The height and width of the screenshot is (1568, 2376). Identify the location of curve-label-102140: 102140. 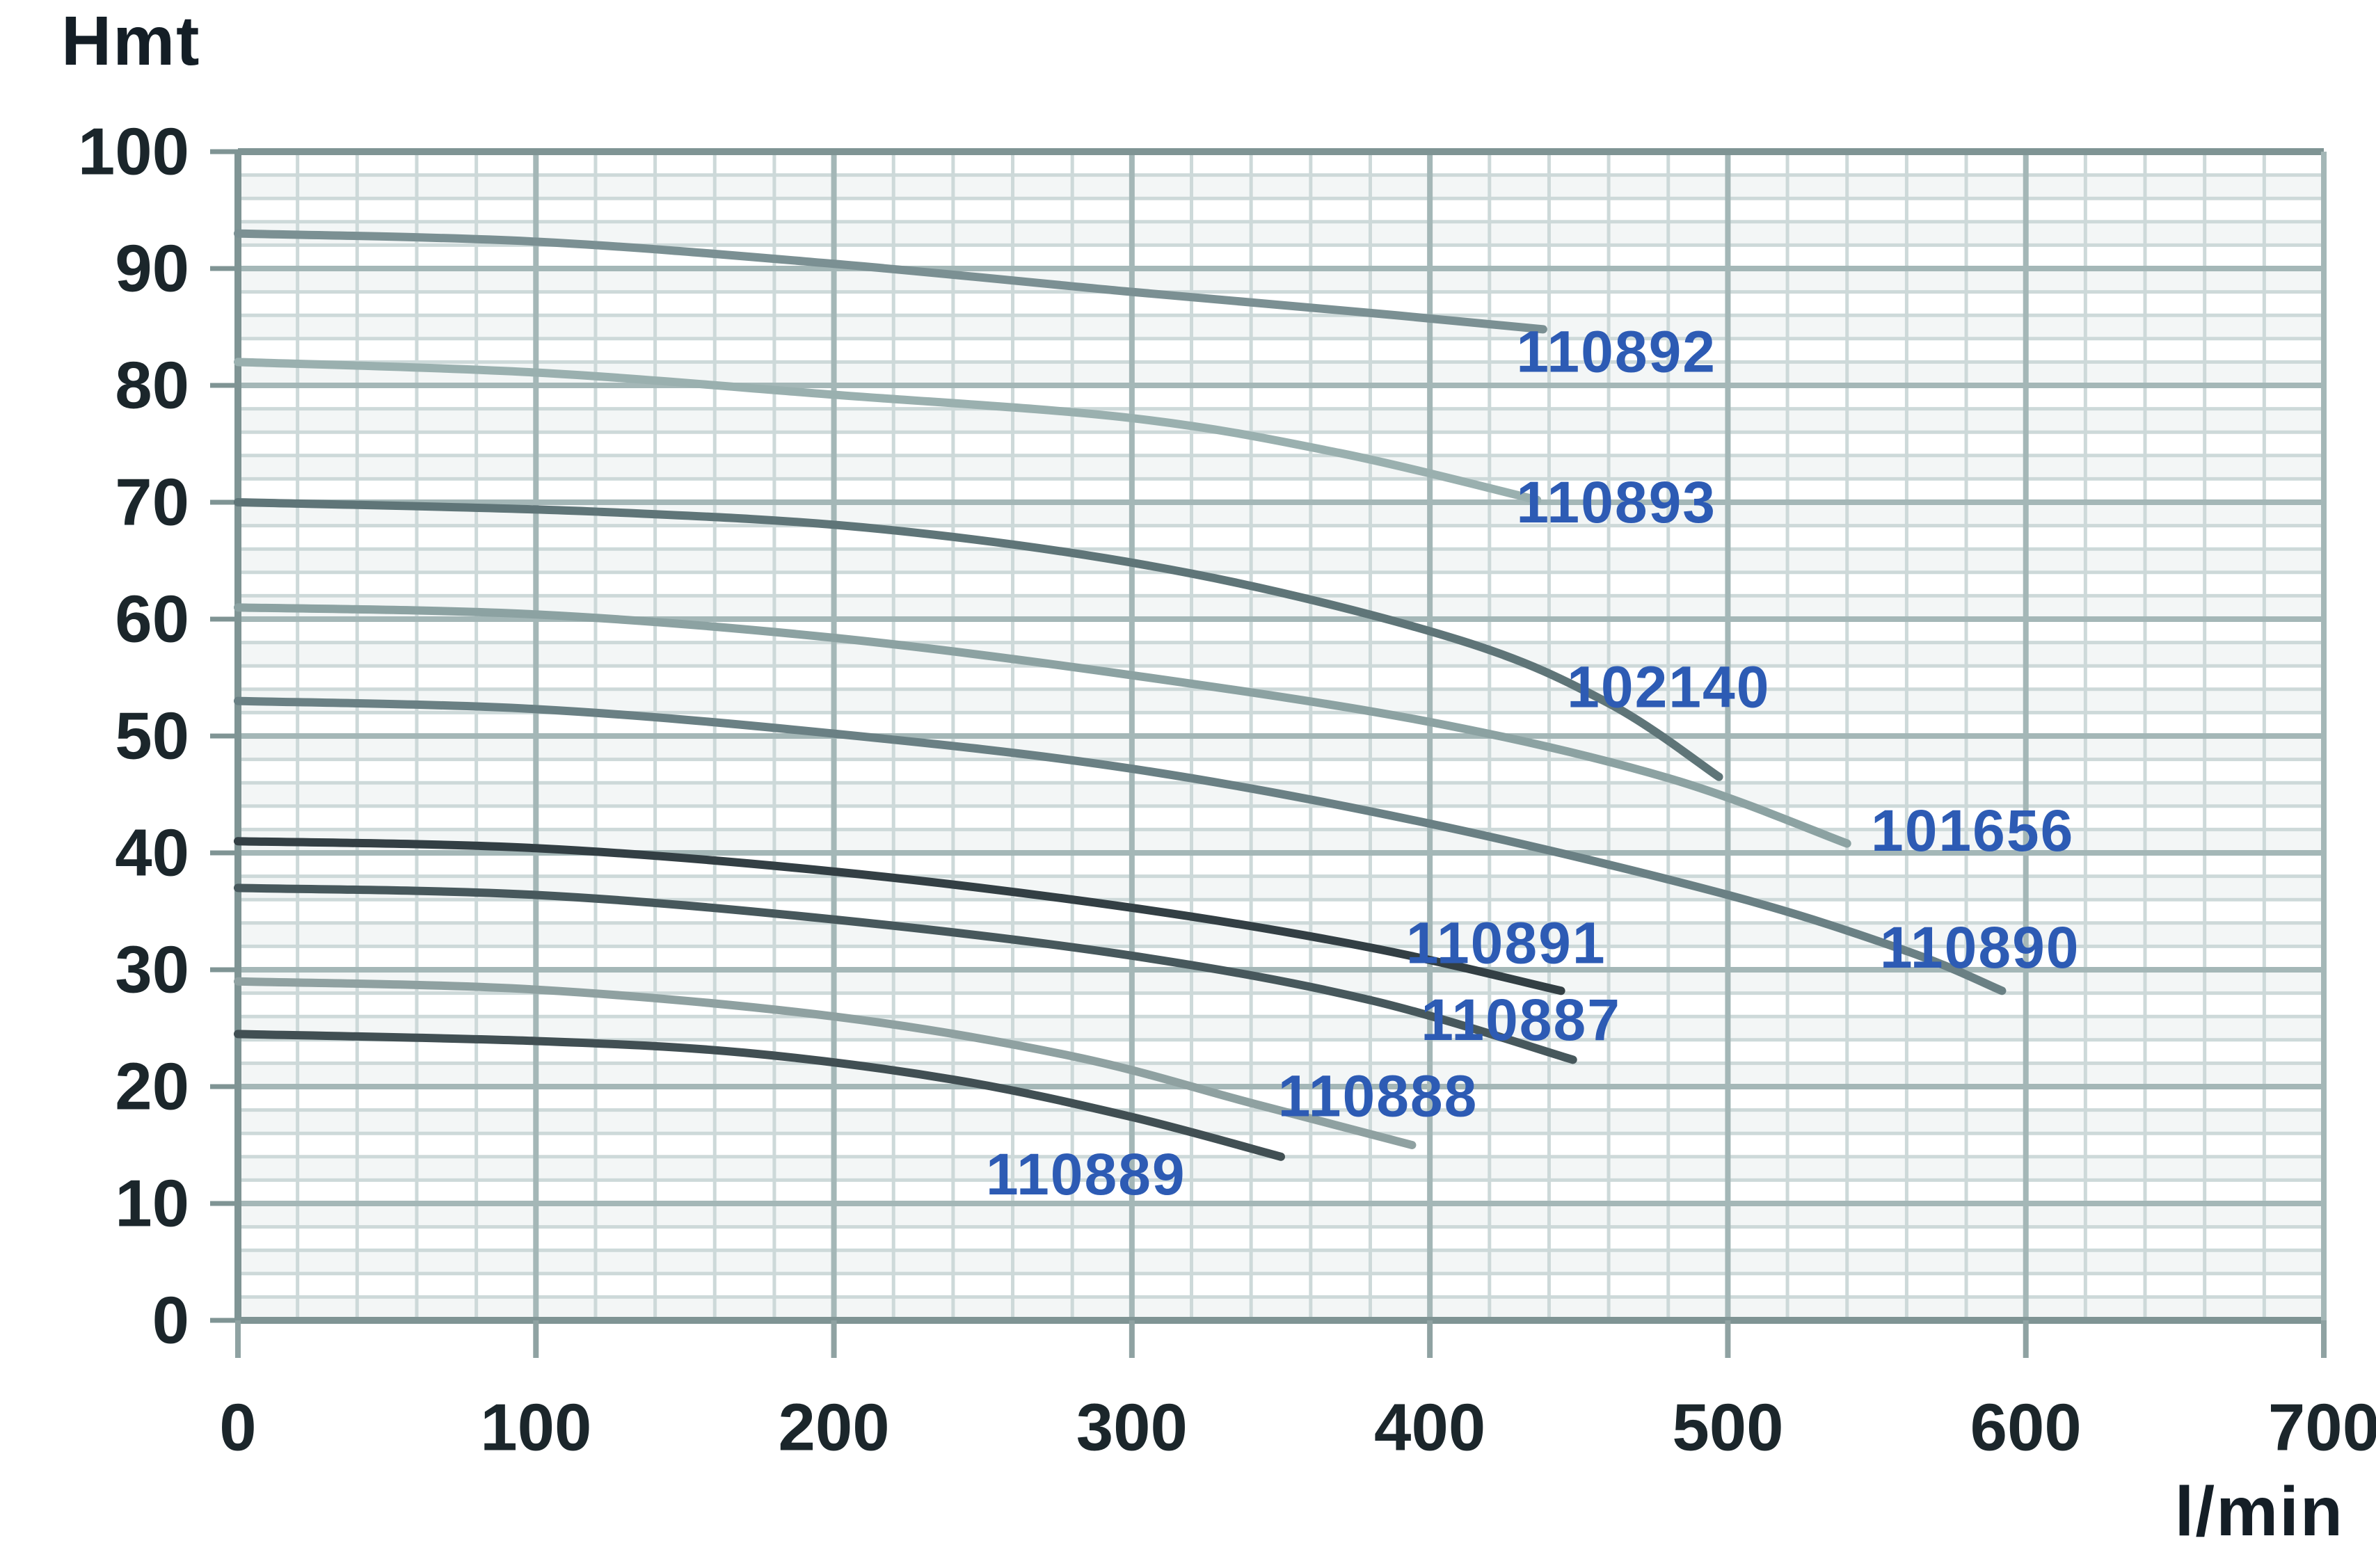
(1668, 686).